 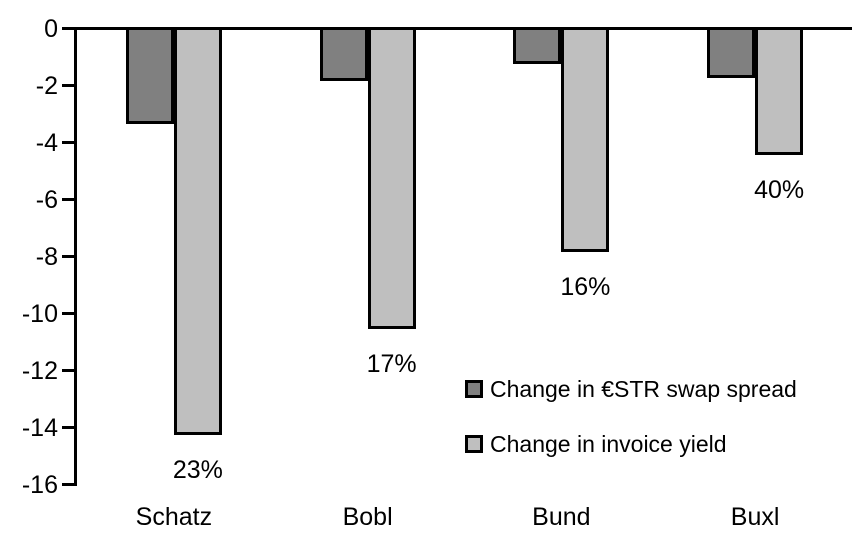 I want to click on bar-buxl-swap-spread, so click(x=731, y=53).